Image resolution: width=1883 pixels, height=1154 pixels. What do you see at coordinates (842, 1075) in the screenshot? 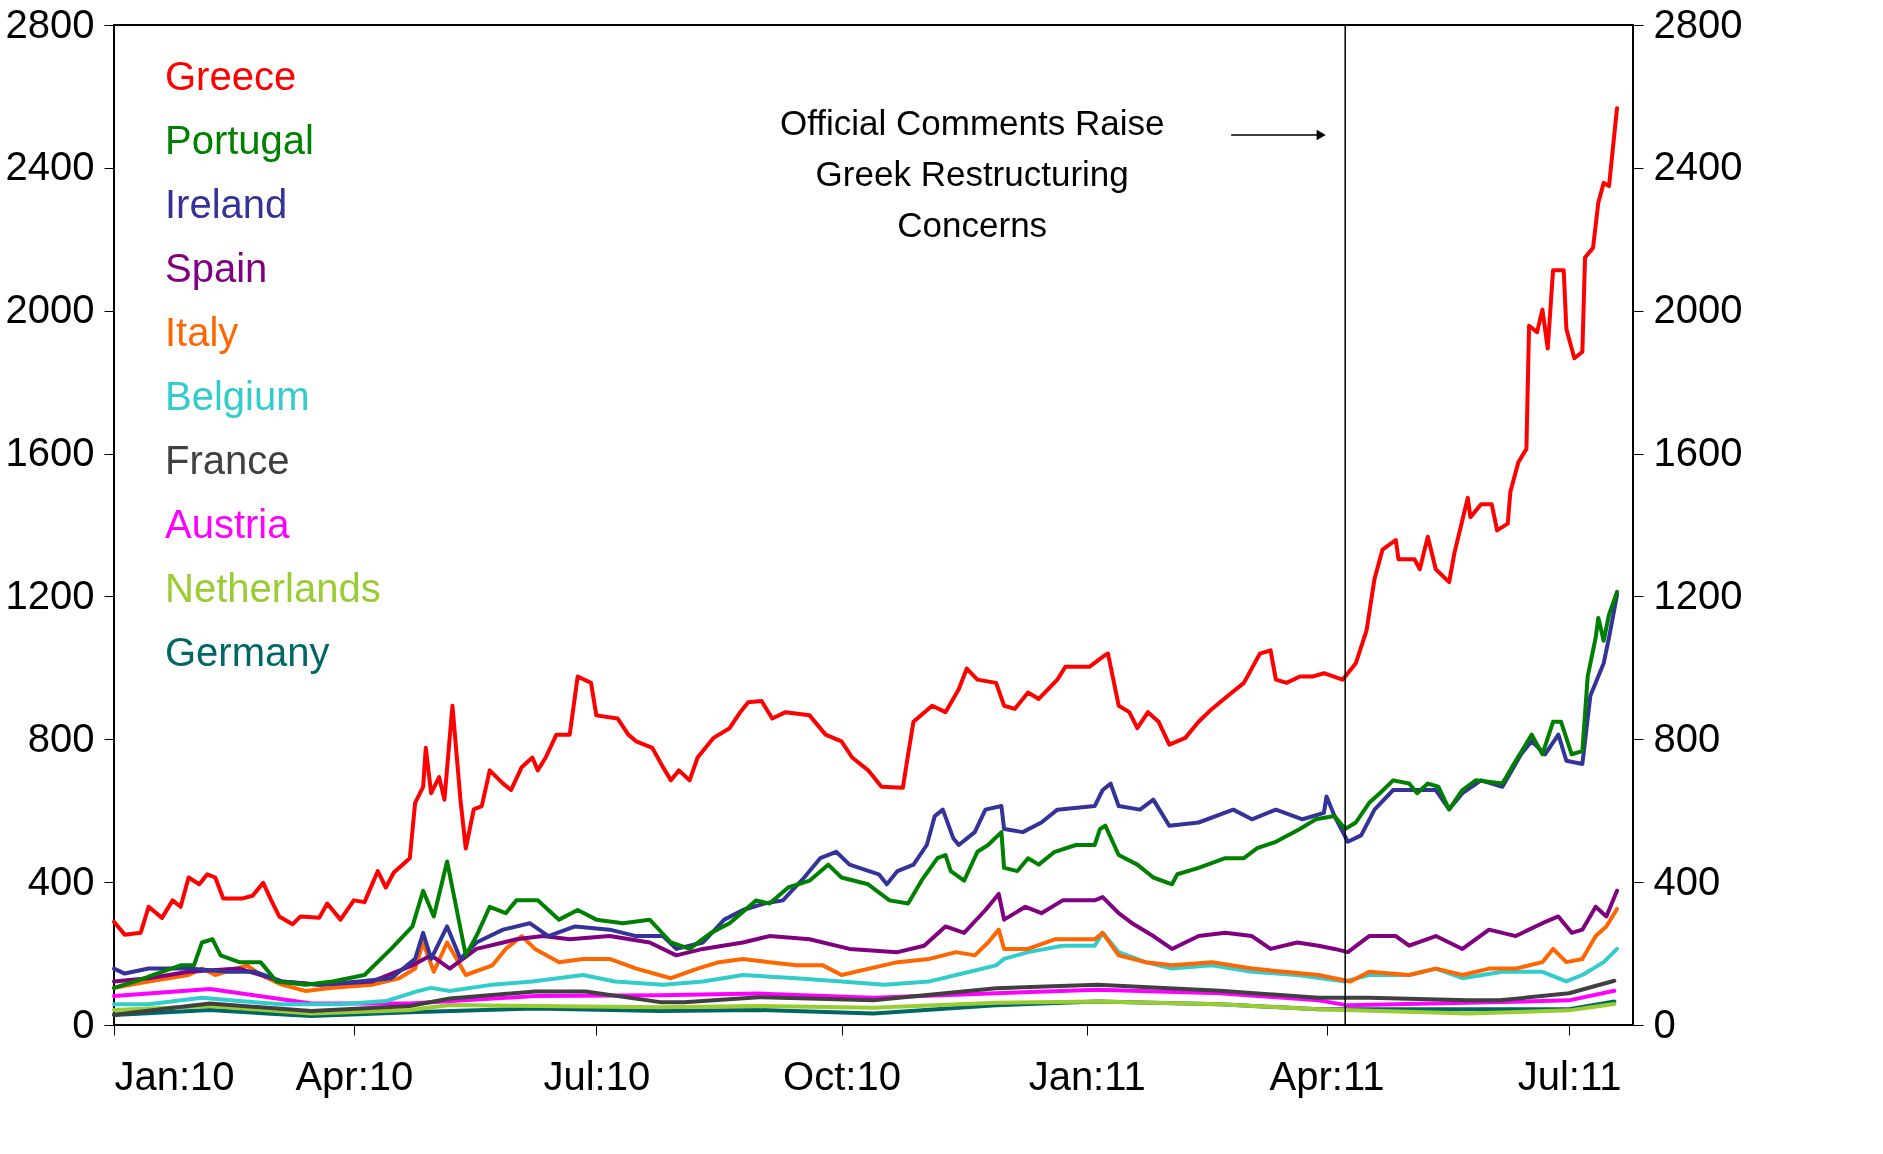
I see `x-tick-label: Oct:10` at bounding box center [842, 1075].